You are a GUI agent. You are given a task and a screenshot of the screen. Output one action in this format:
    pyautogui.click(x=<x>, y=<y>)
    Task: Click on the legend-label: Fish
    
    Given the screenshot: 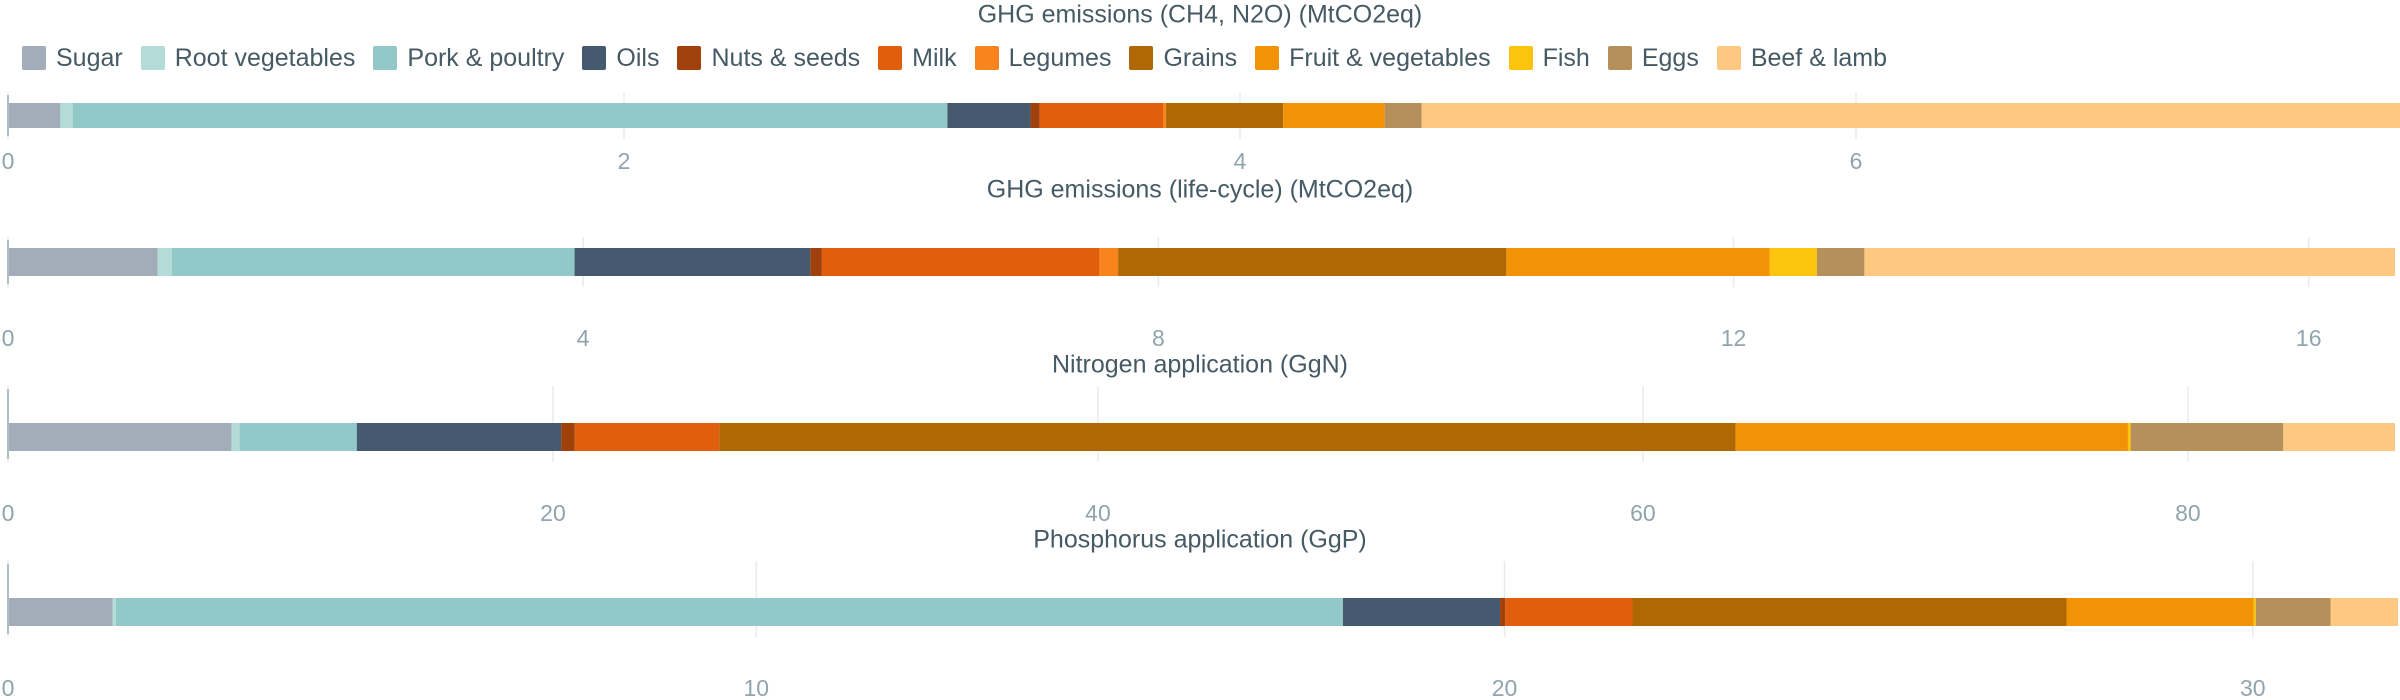 What is the action you would take?
    pyautogui.click(x=1566, y=57)
    